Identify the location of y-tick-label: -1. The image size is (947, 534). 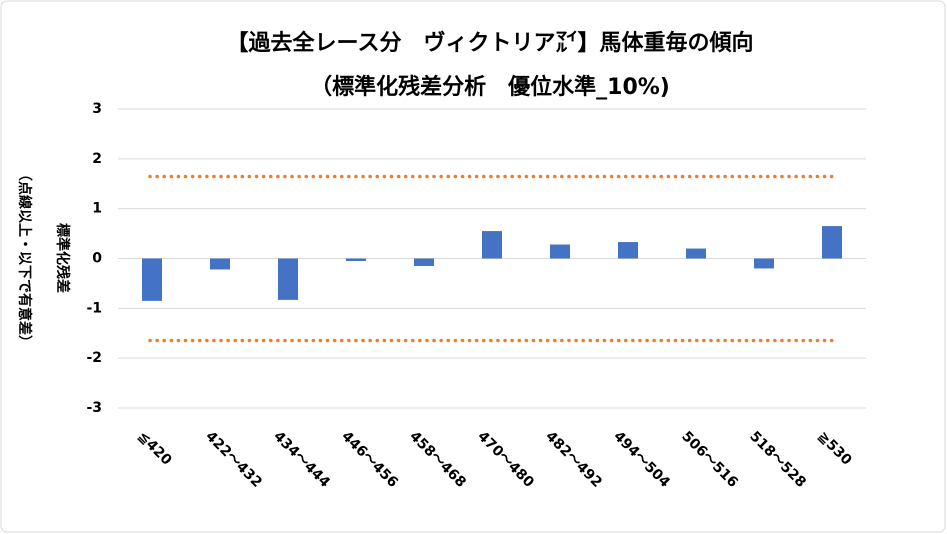
(94, 308).